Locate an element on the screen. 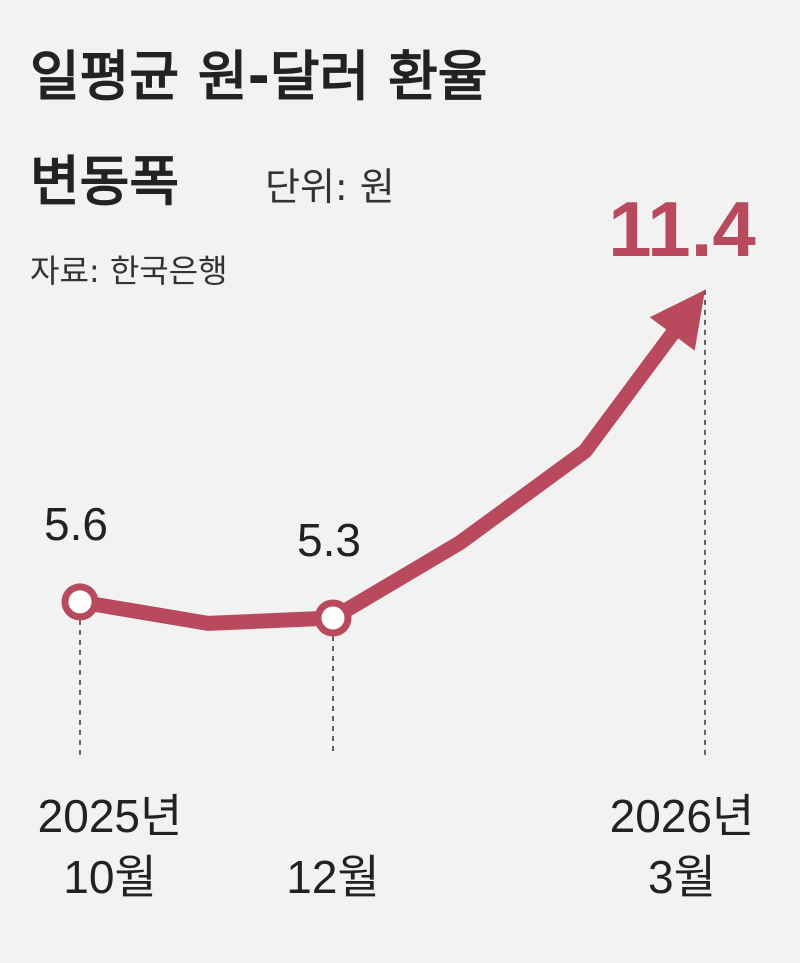  x-tick-label: 2025년 is located at coordinates (110, 816).